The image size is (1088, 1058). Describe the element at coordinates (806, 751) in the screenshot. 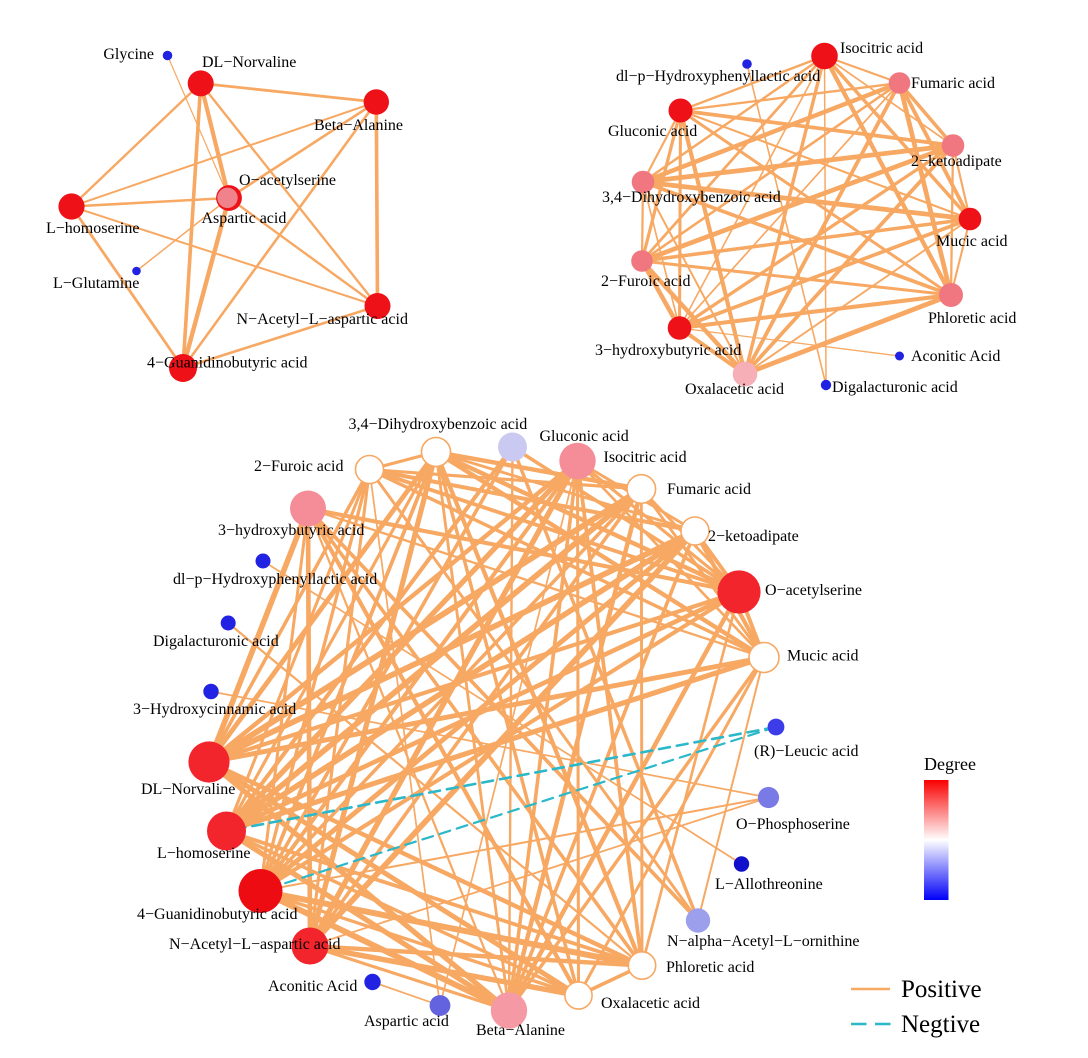

I see `svg-text: (R)−Leucic acid` at that location.